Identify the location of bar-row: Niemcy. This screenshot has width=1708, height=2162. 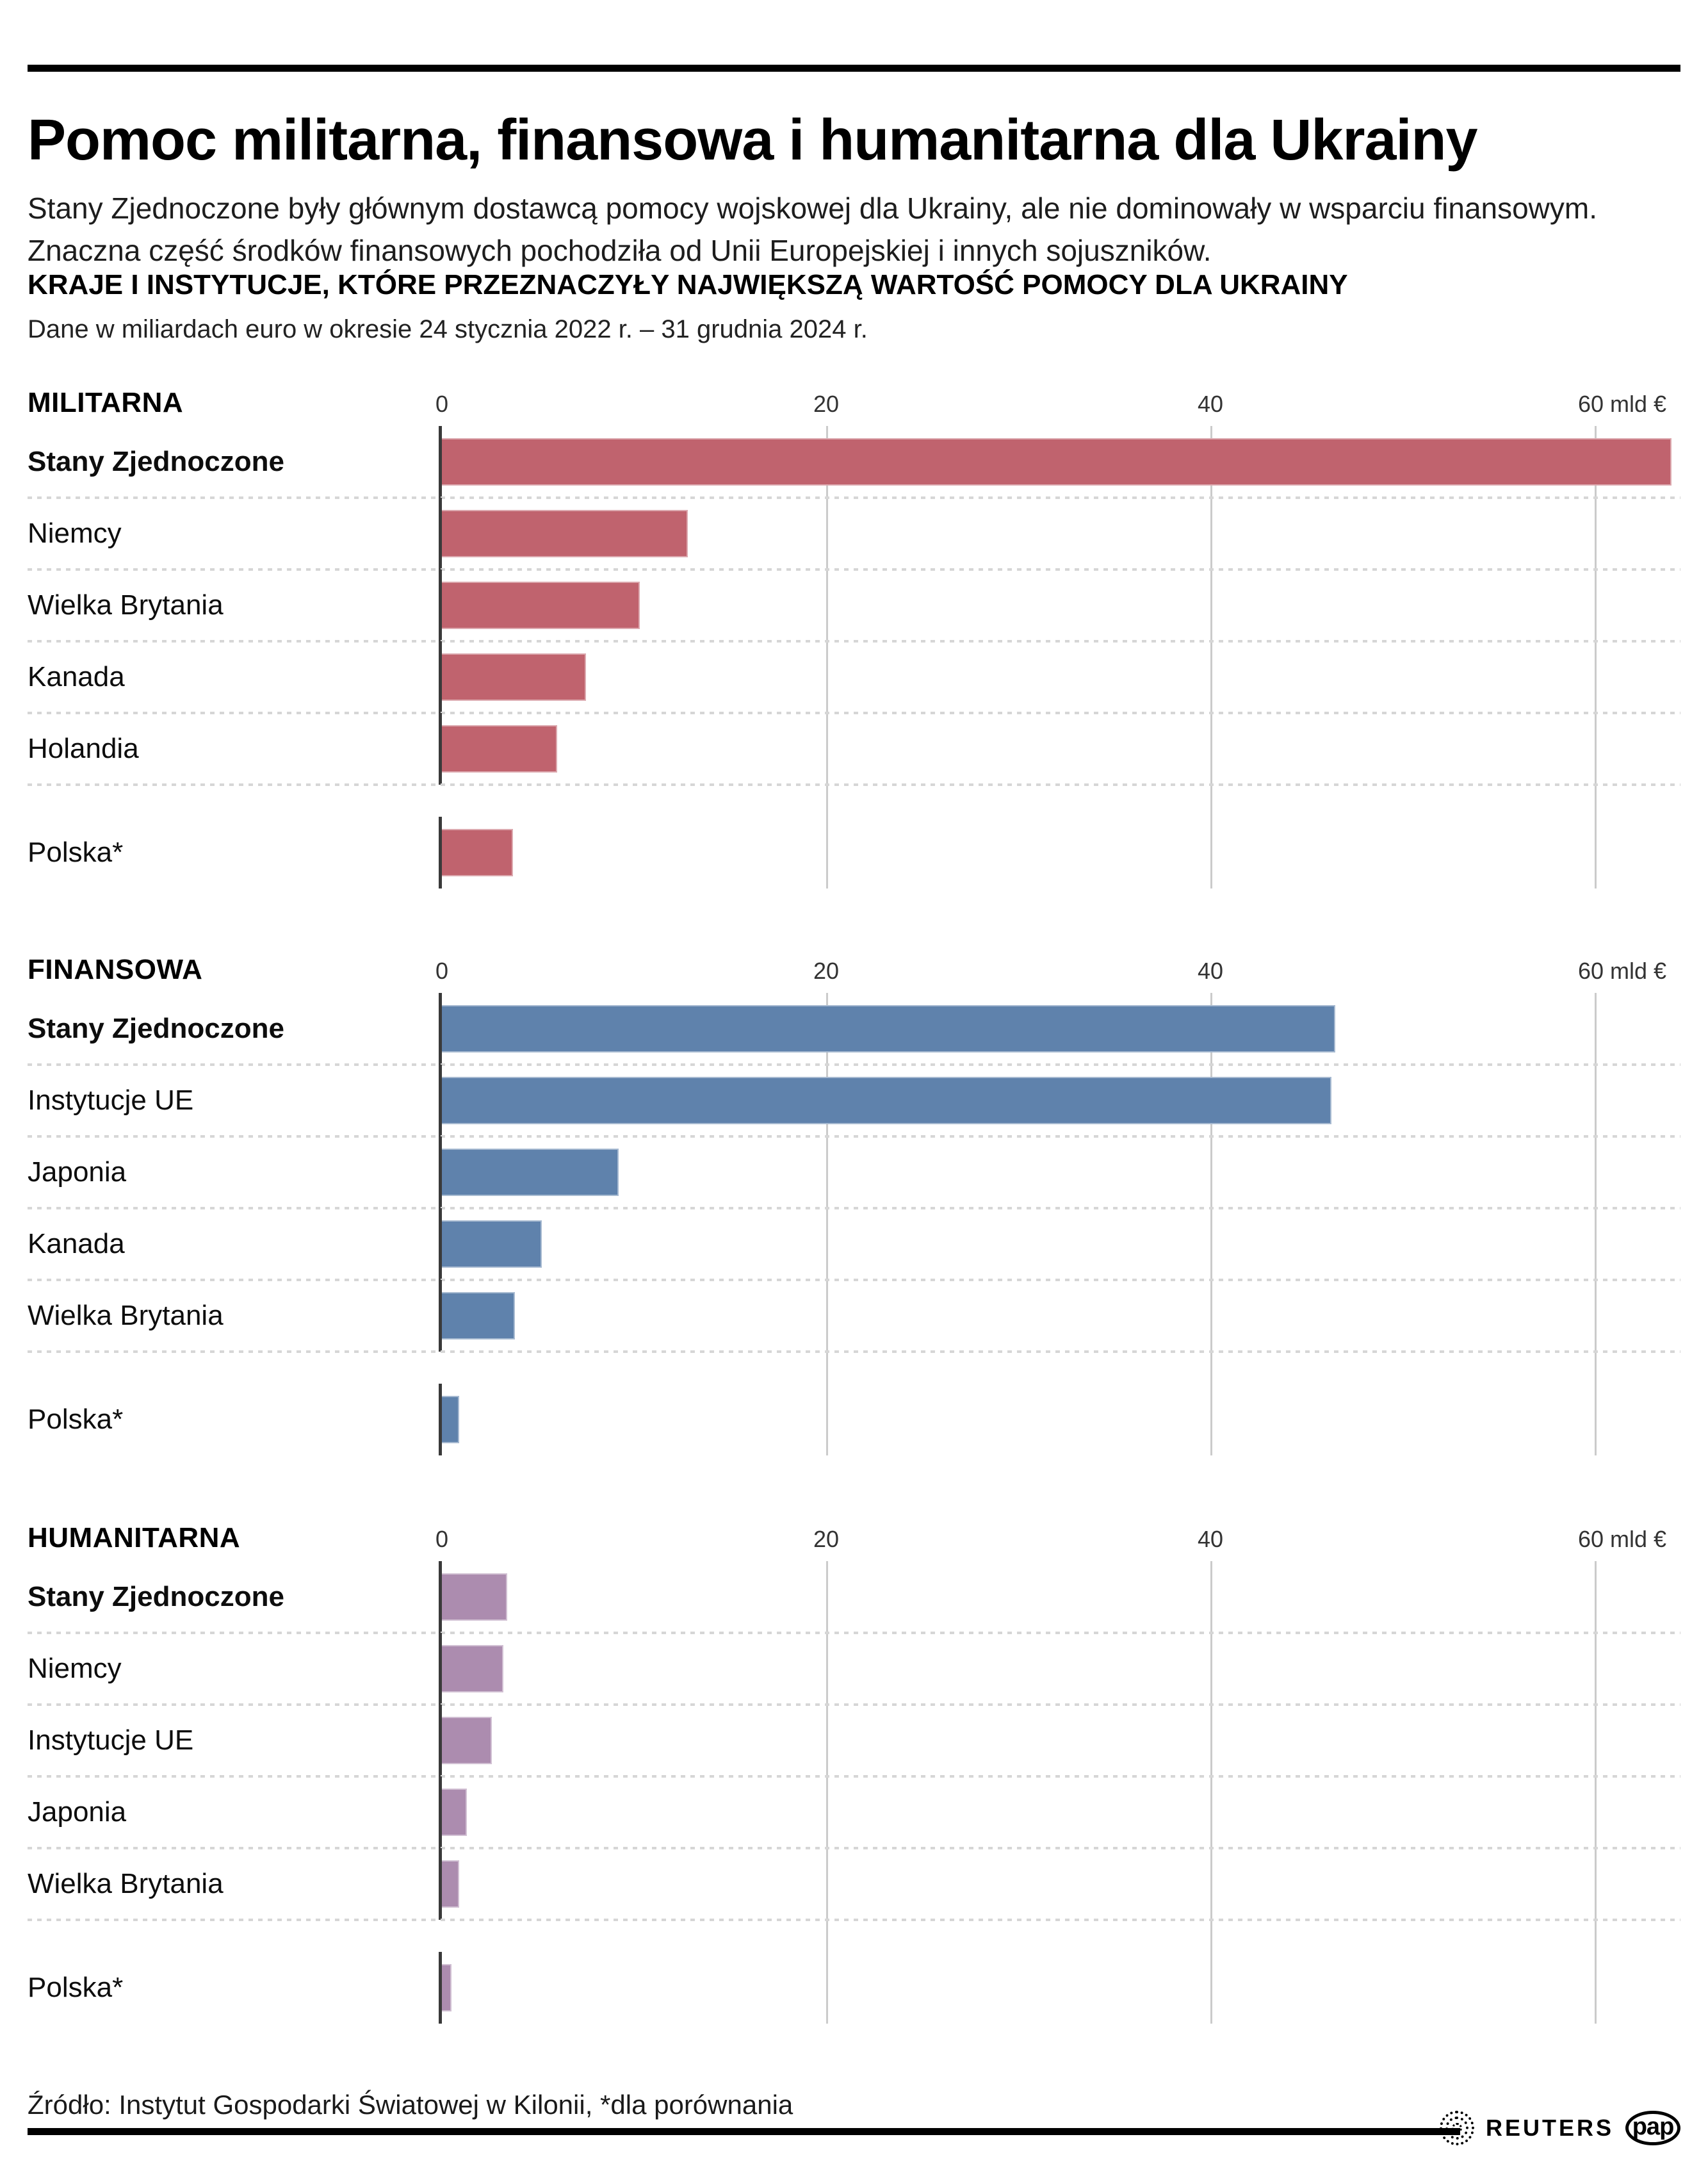
(854, 534).